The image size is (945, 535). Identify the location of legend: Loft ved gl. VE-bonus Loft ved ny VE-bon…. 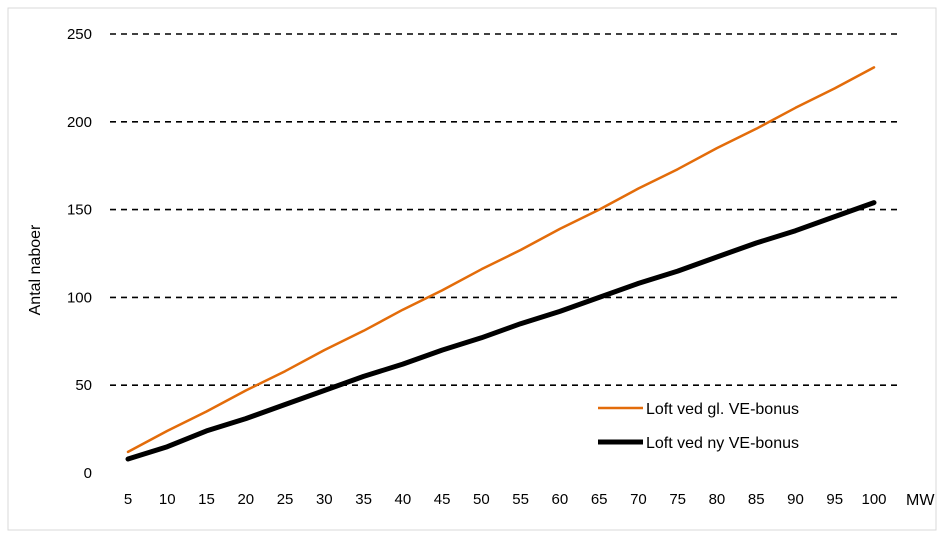
(698, 426).